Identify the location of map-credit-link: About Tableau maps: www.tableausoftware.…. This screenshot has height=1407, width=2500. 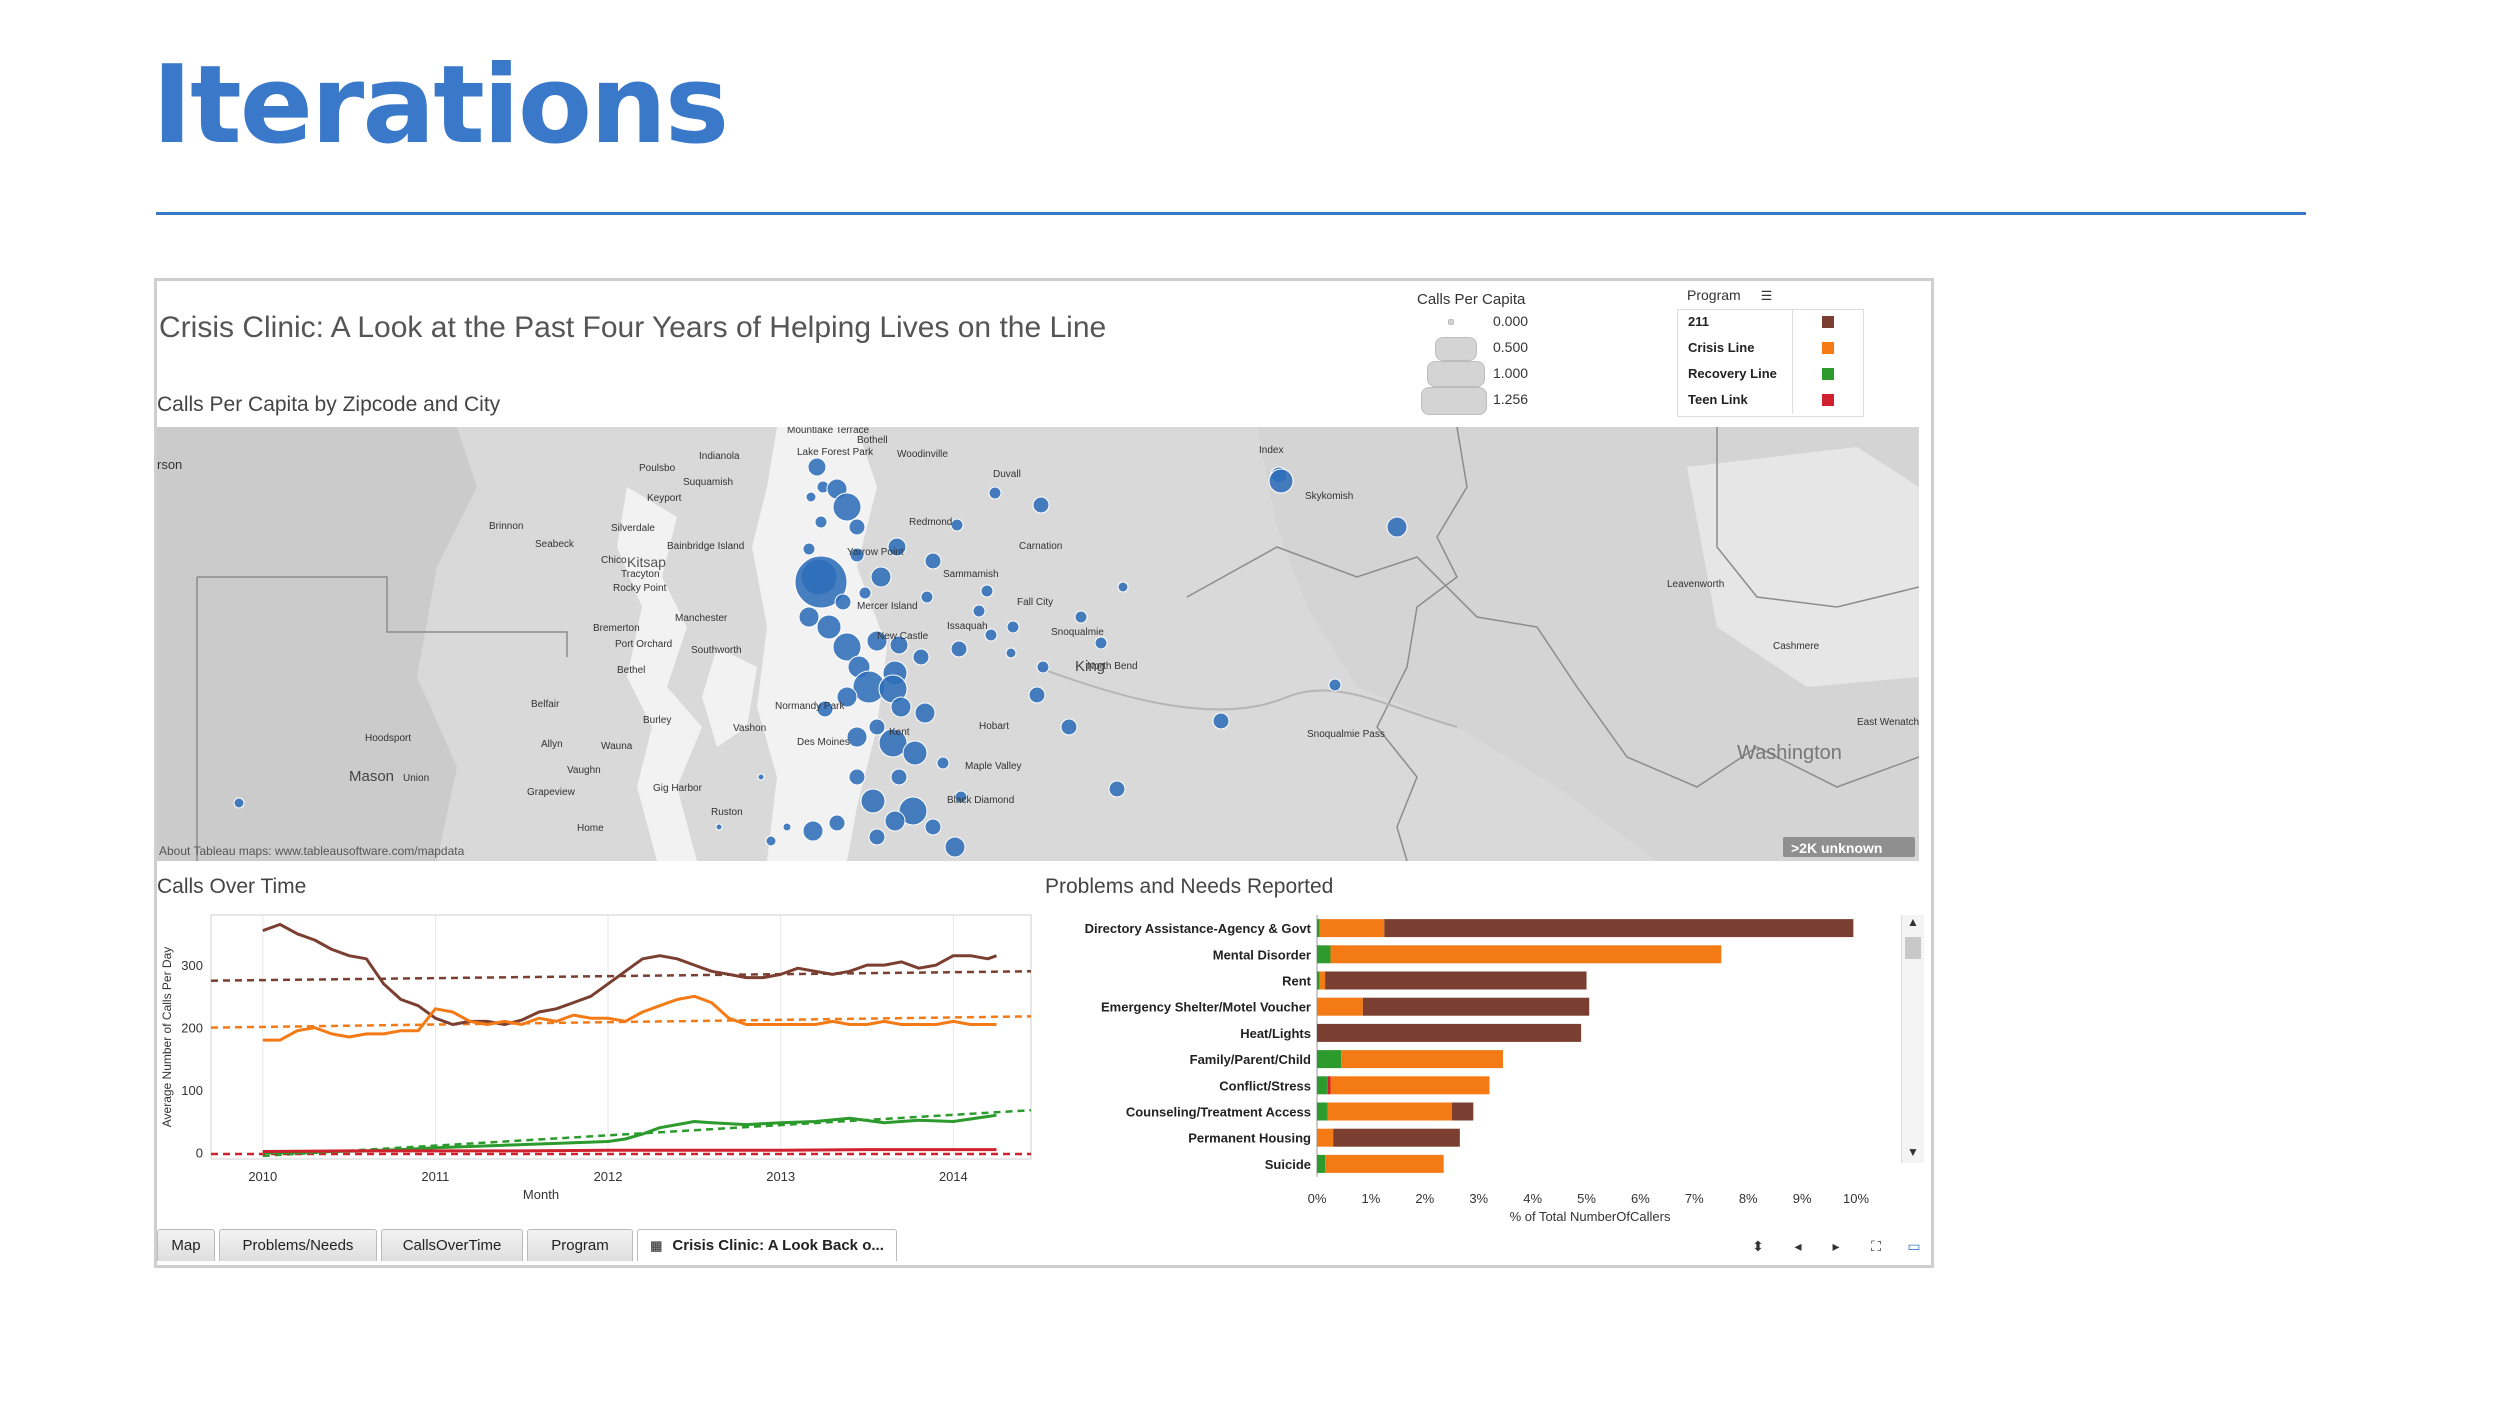
(312, 851).